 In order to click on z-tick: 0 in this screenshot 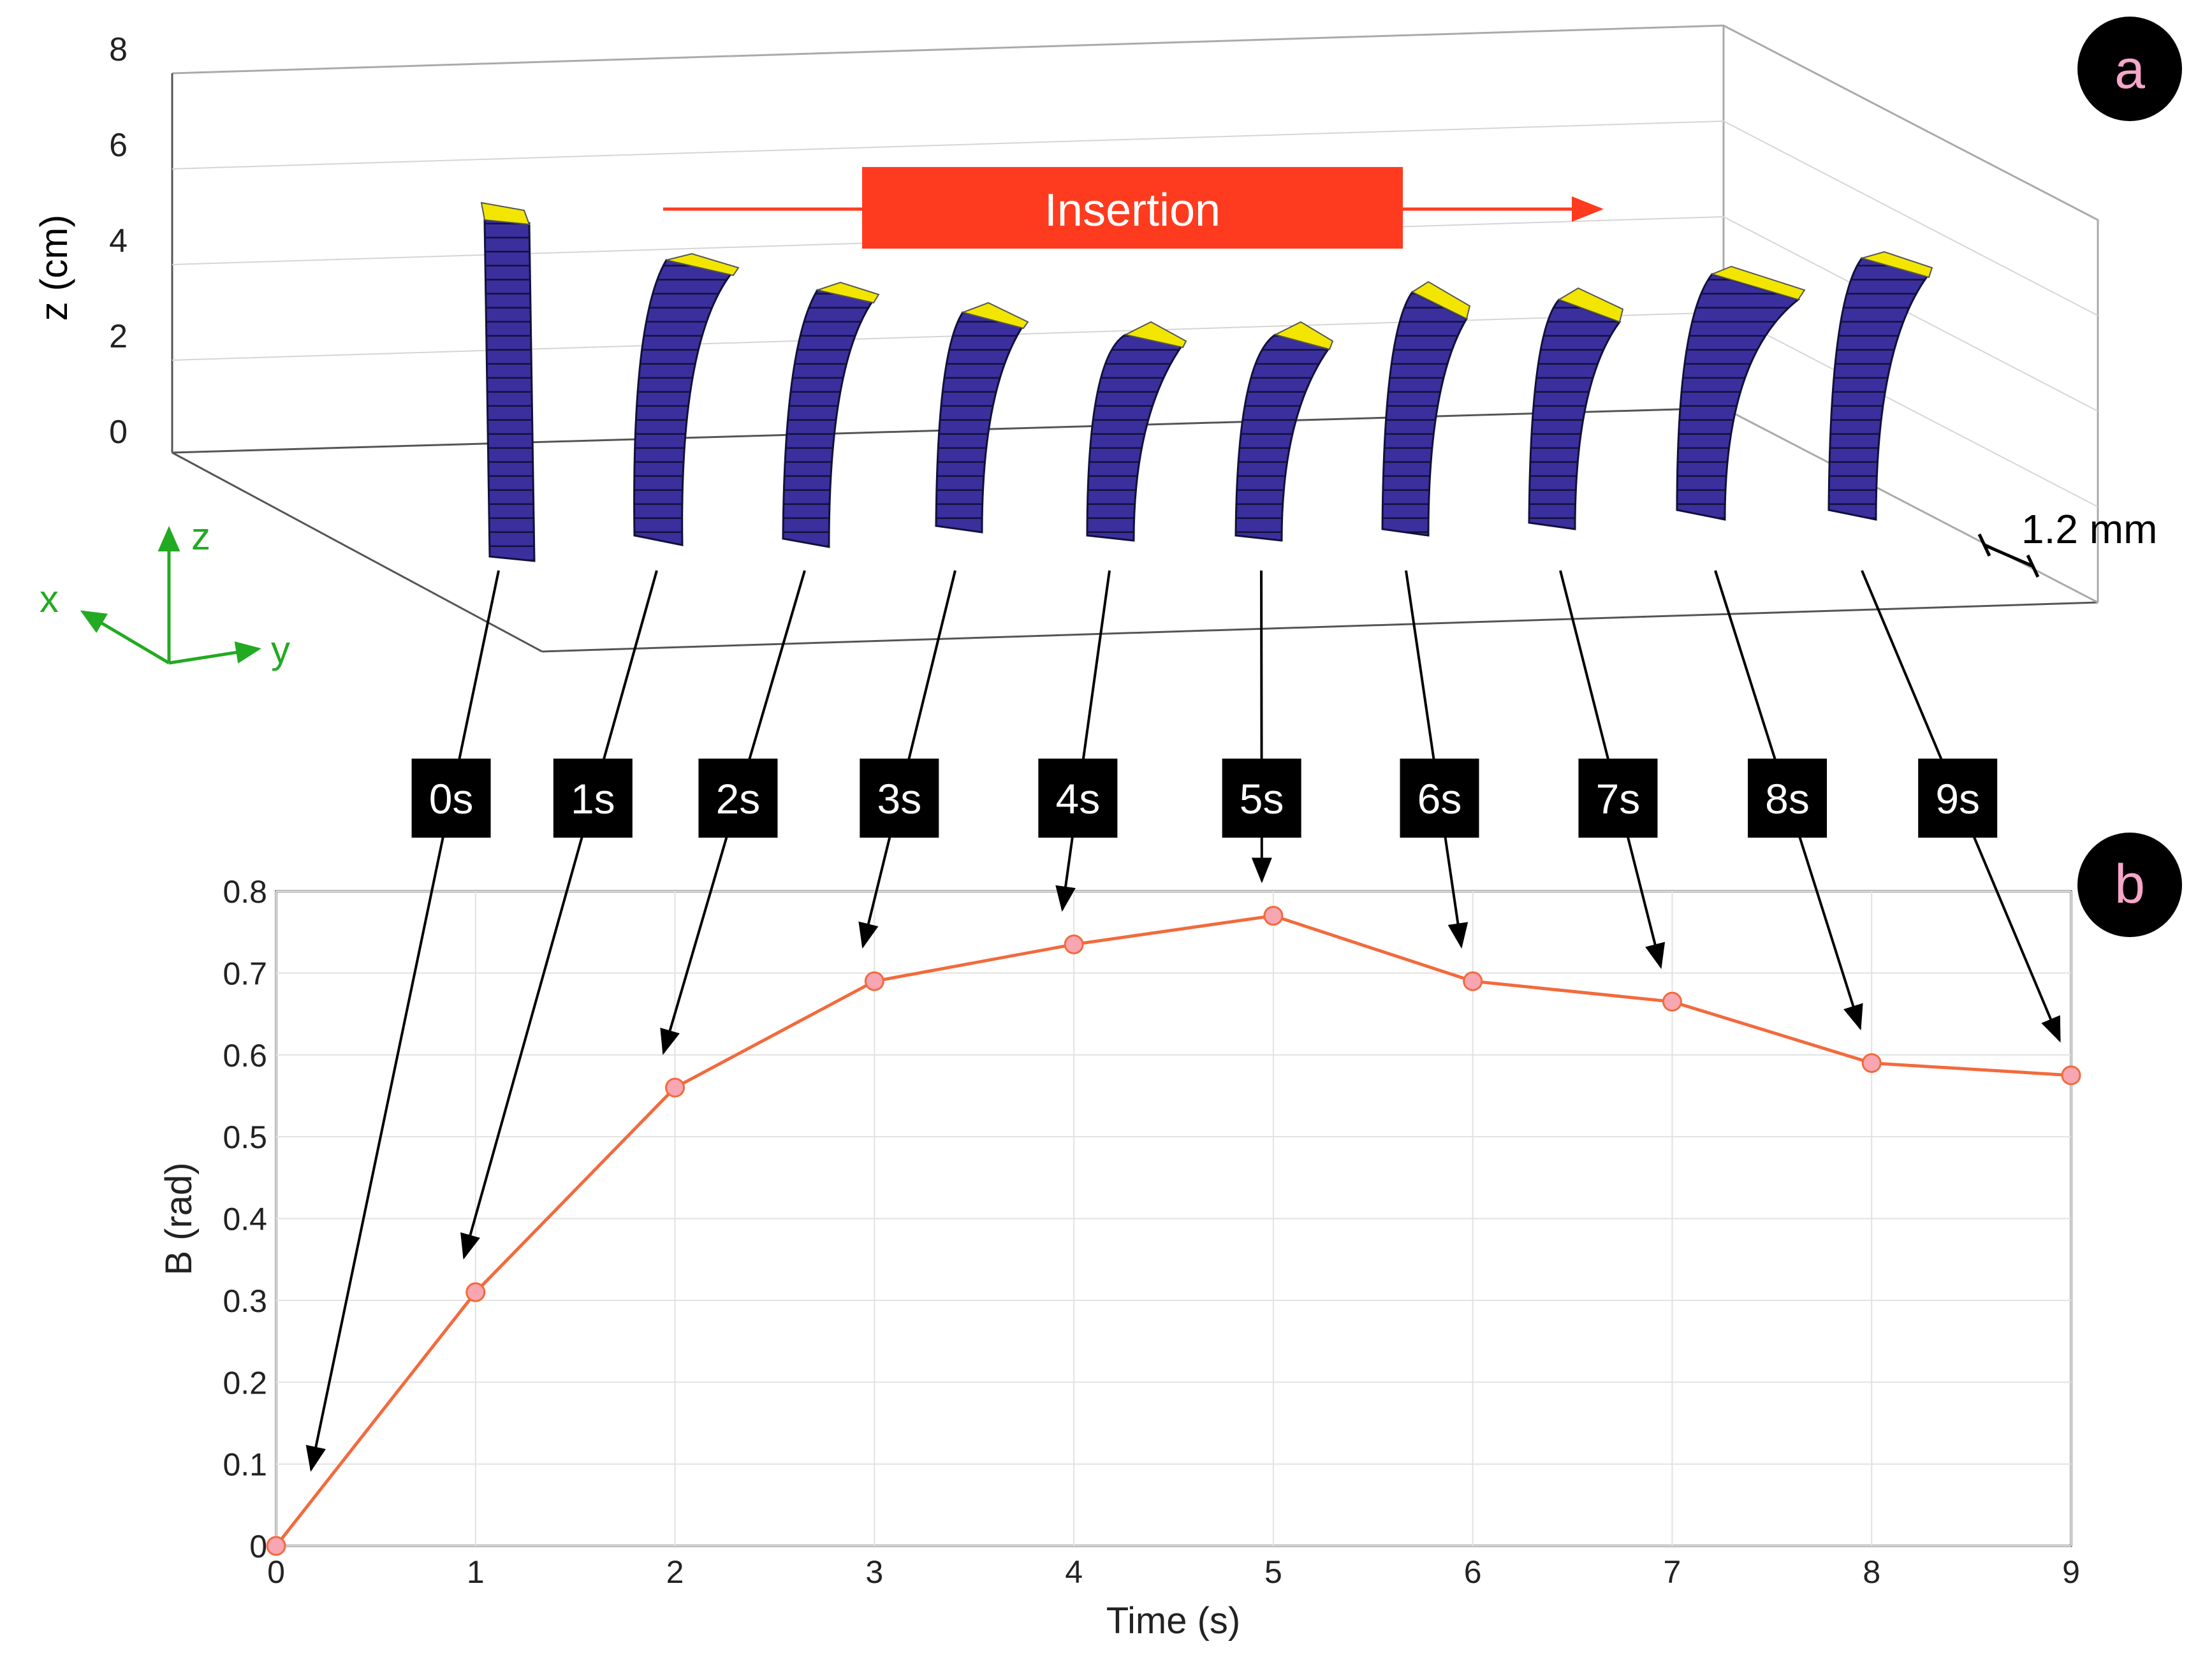, I will do `click(119, 432)`.